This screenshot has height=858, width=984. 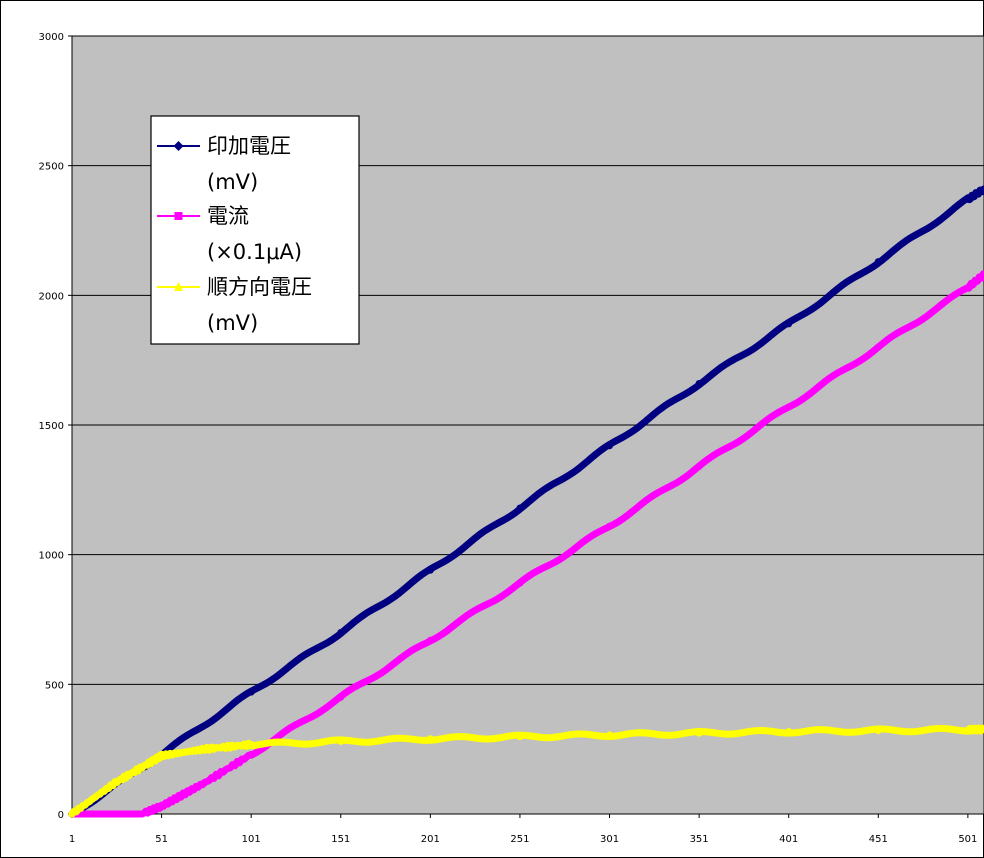 What do you see at coordinates (178, 216) in the screenshot?
I see `legend-marker-square-icon` at bounding box center [178, 216].